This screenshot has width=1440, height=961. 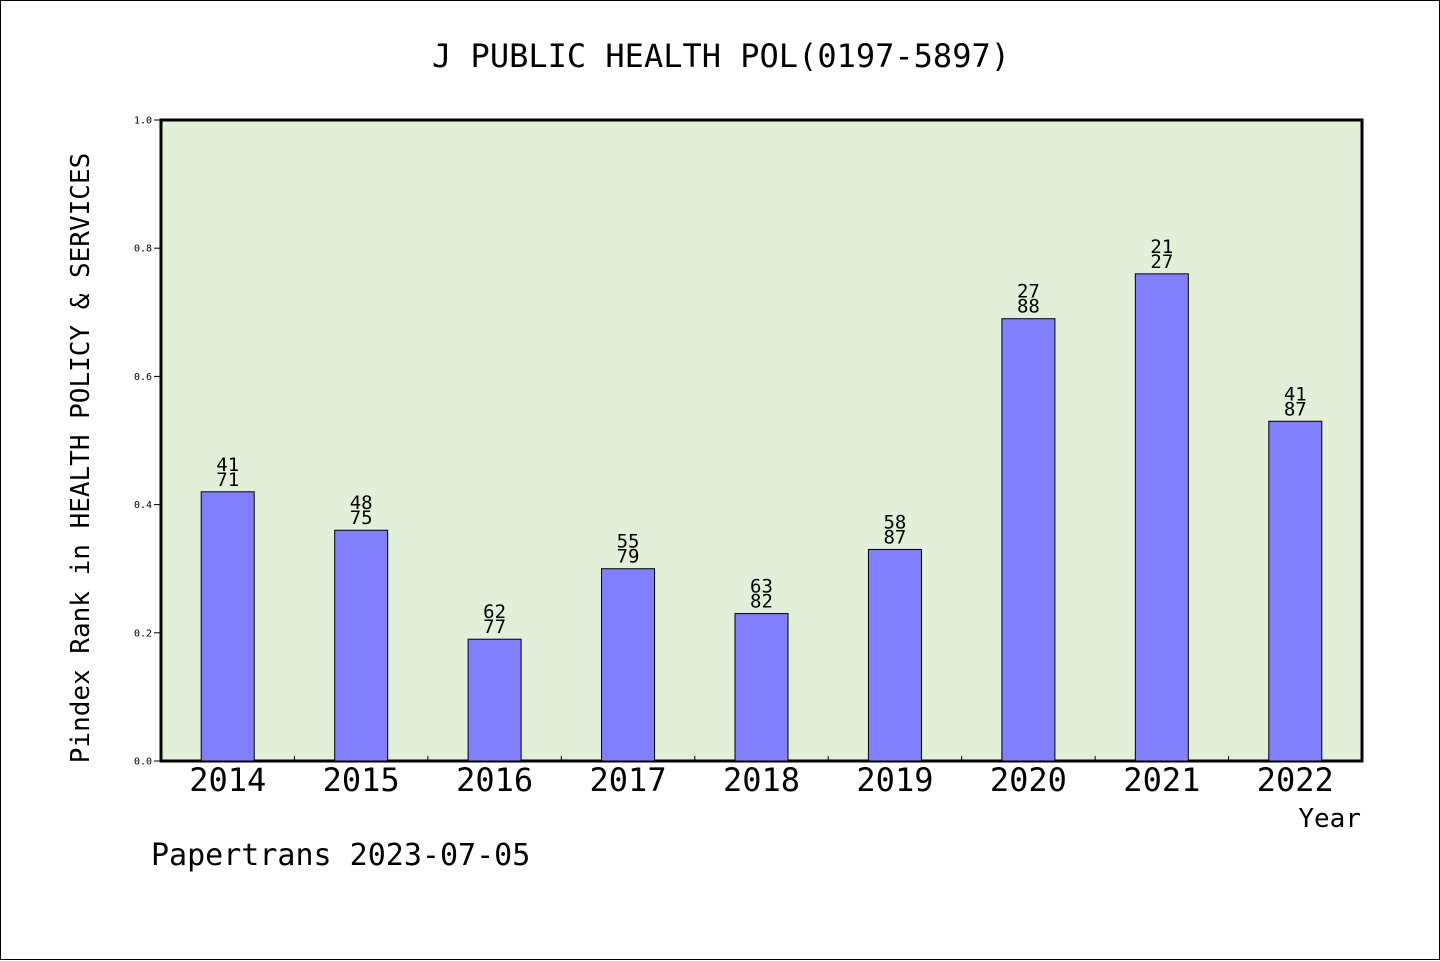 I want to click on bar-label-2022-top: 41, so click(x=1295, y=394).